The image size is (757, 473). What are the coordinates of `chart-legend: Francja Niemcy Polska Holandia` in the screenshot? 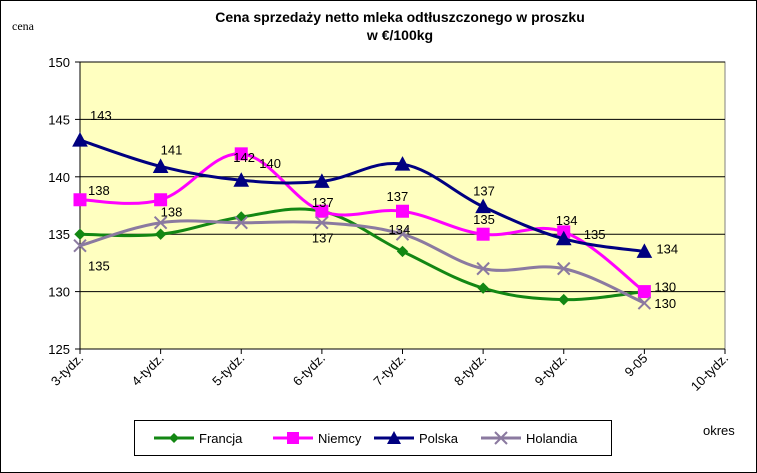 It's located at (373, 438).